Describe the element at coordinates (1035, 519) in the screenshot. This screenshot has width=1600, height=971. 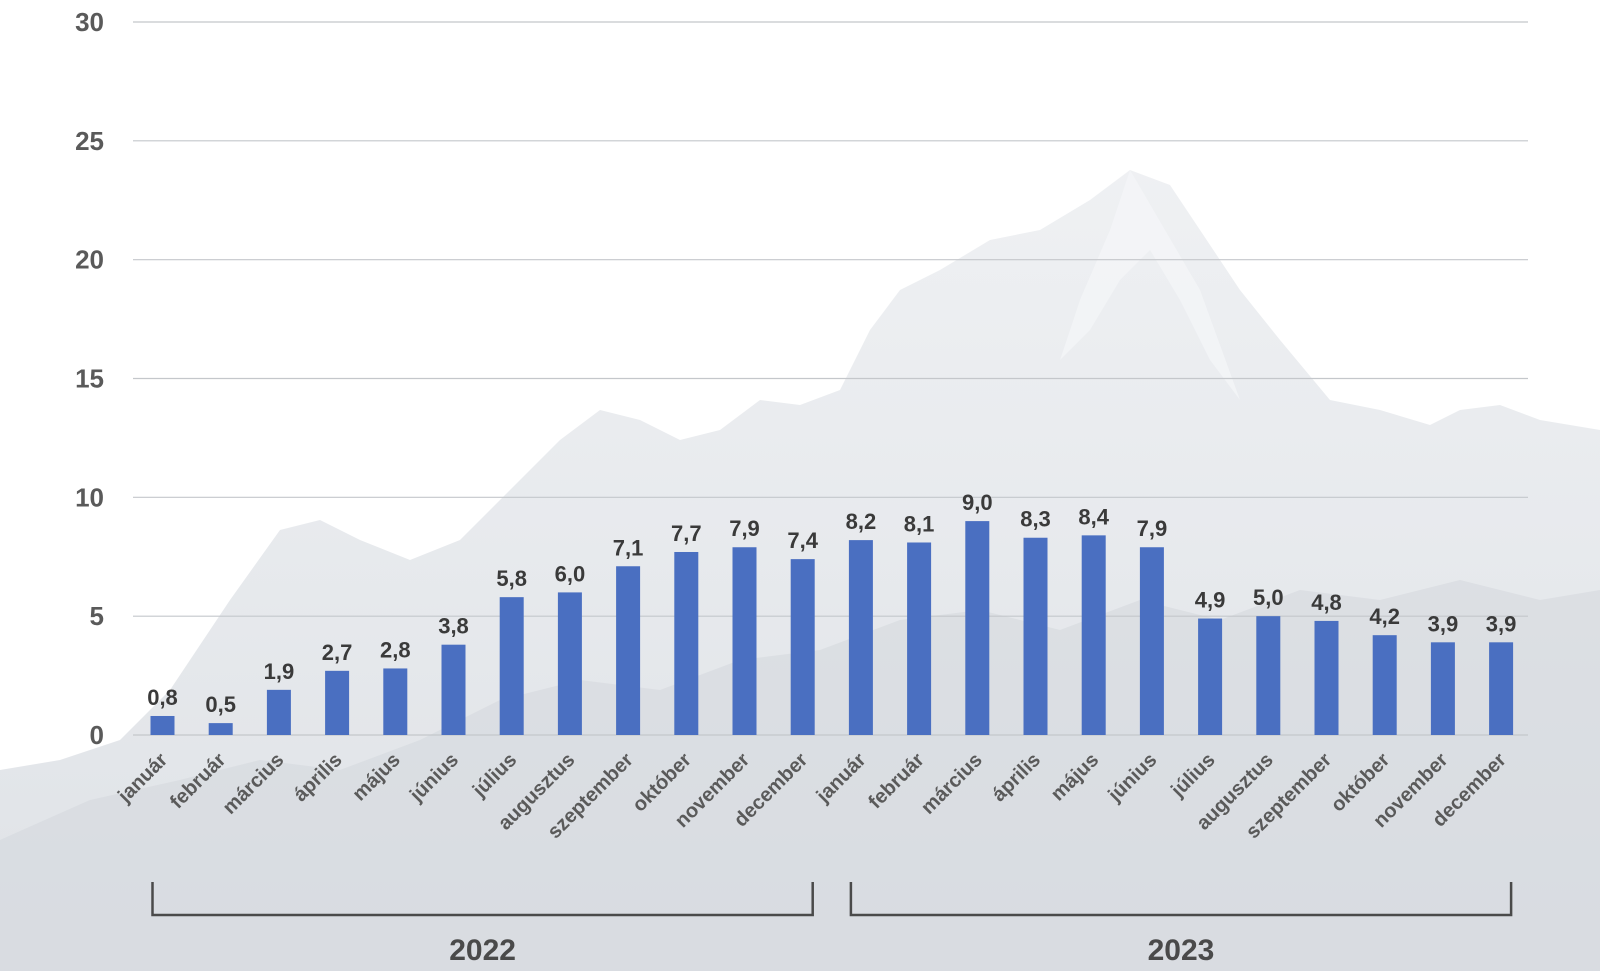
I see `data-label: 8,3` at that location.